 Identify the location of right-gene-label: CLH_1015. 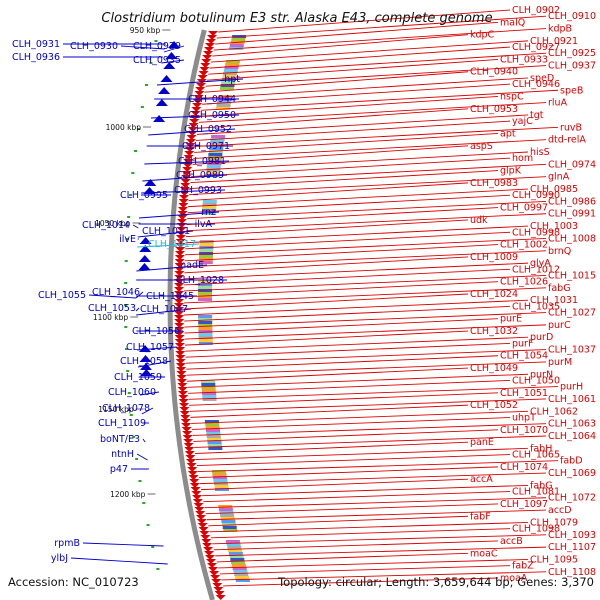
(572, 275).